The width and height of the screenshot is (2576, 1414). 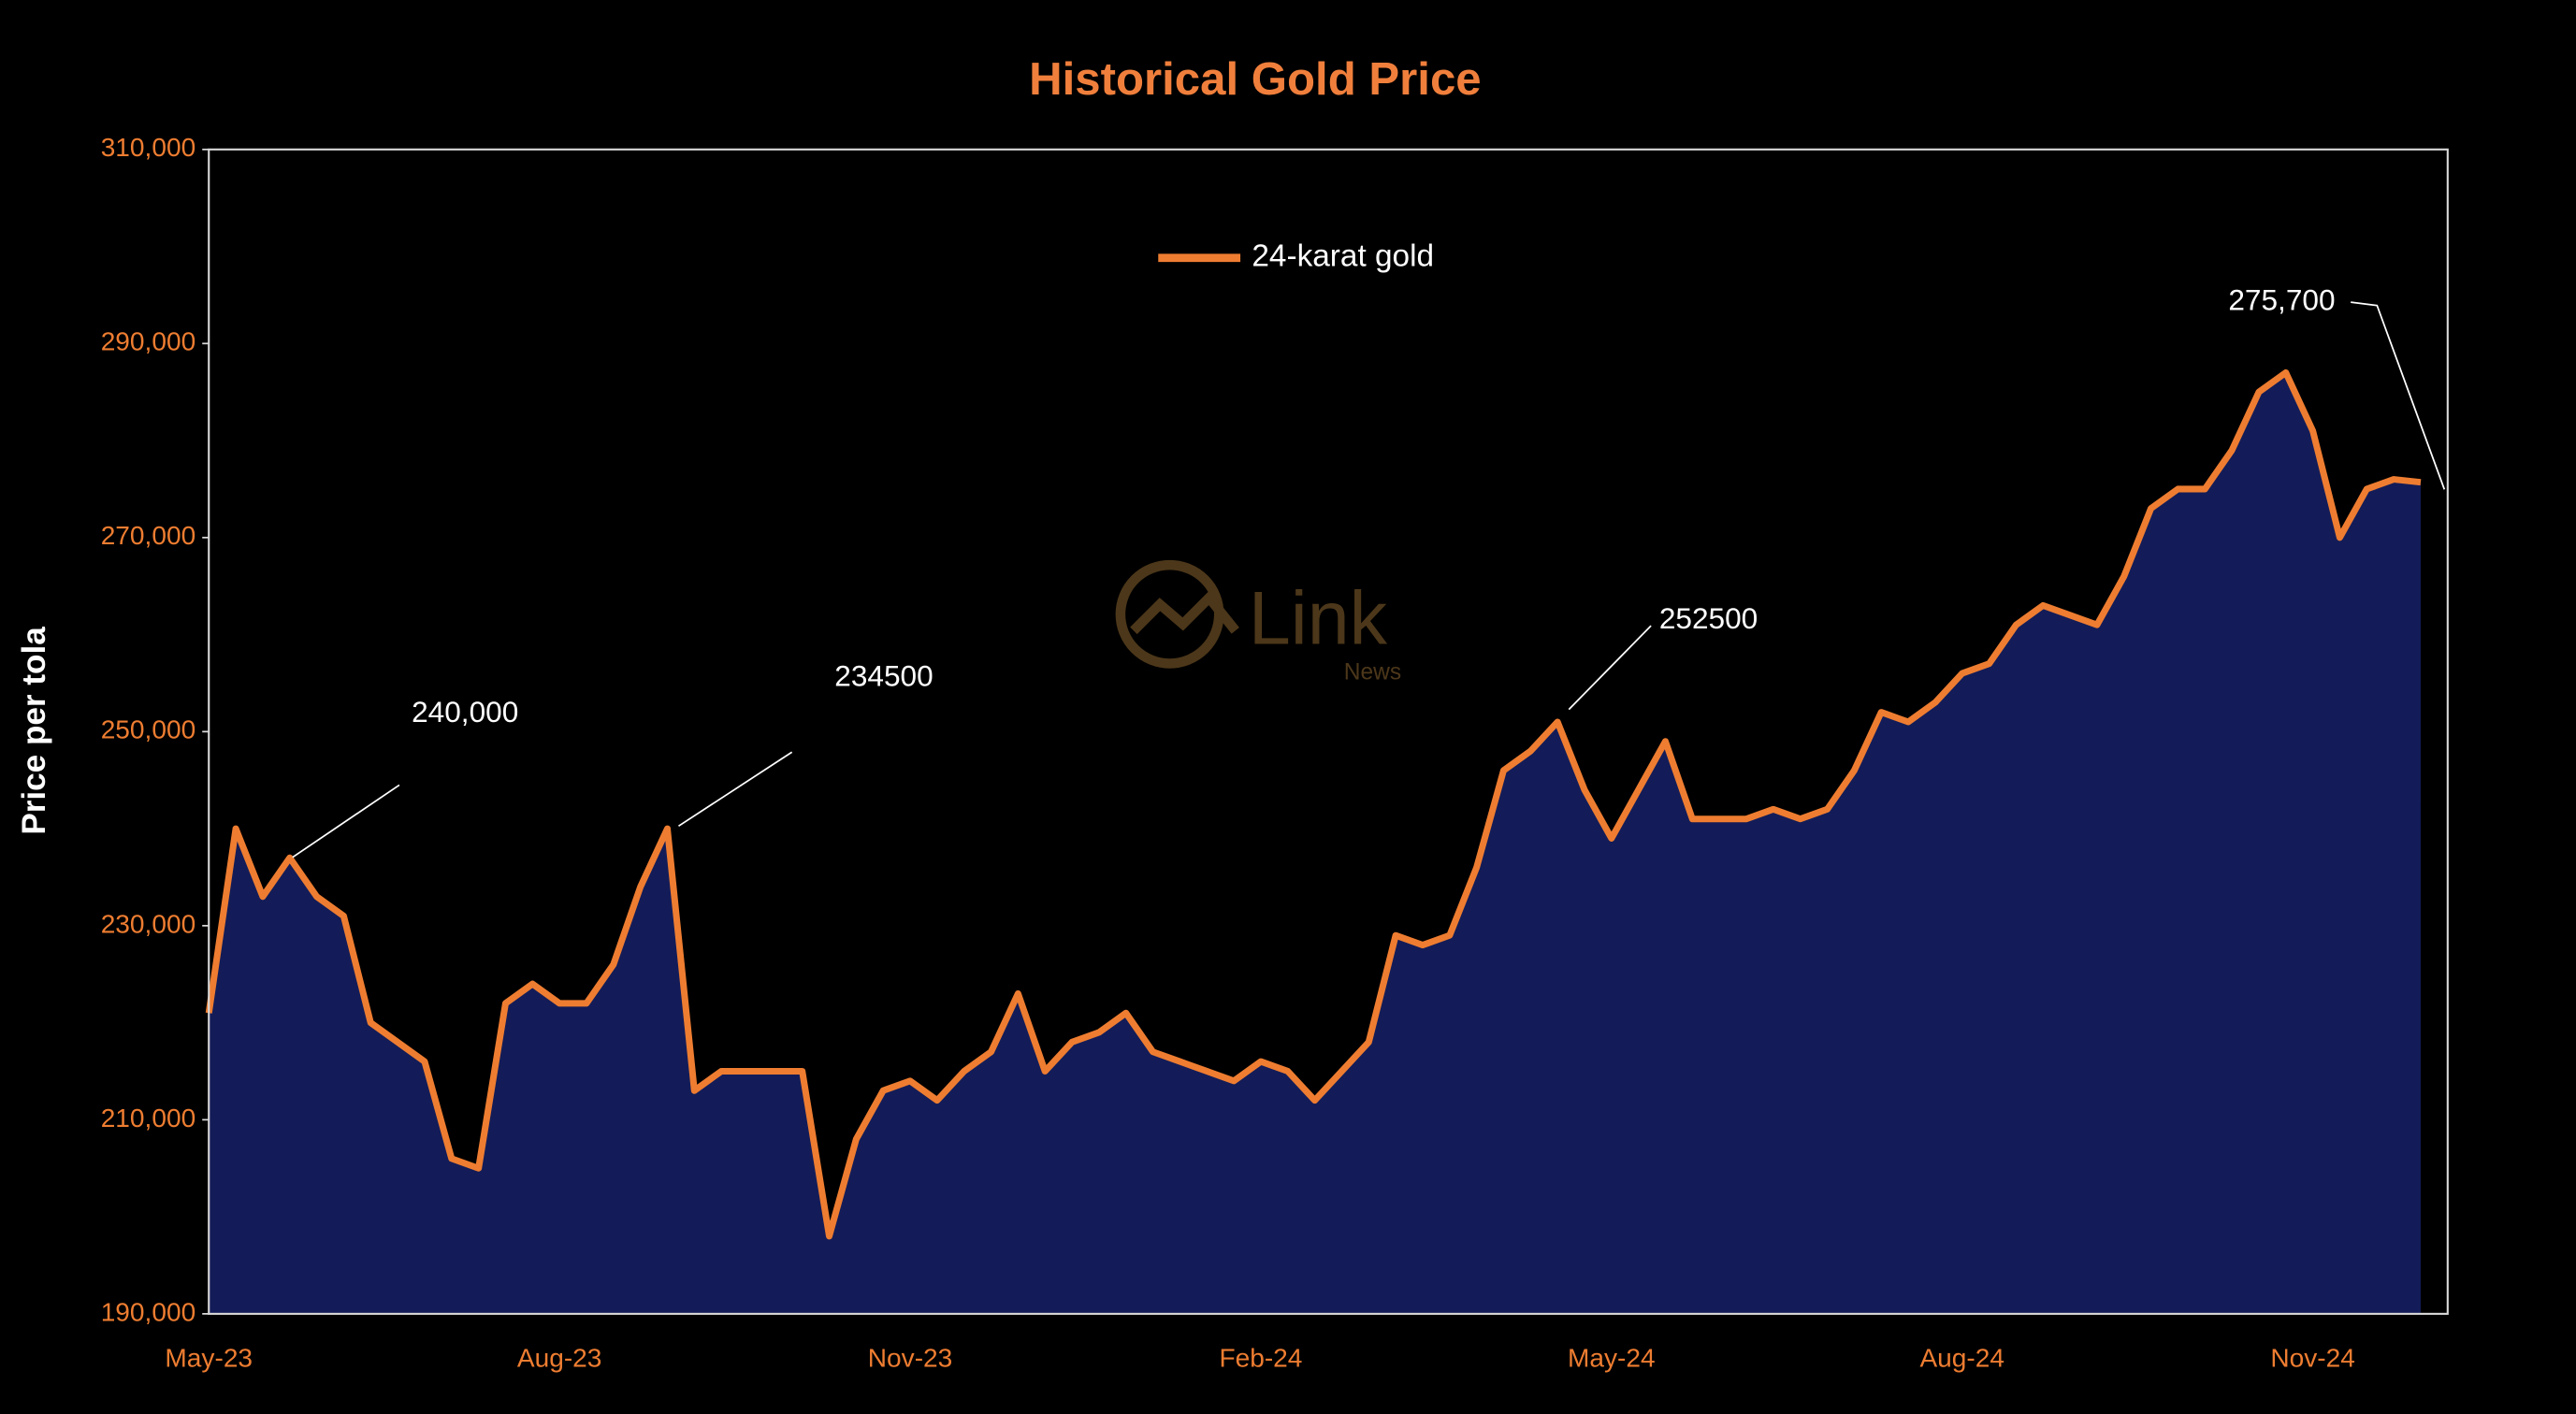 I want to click on x-tick-label: Feb-24, so click(x=1260, y=1357).